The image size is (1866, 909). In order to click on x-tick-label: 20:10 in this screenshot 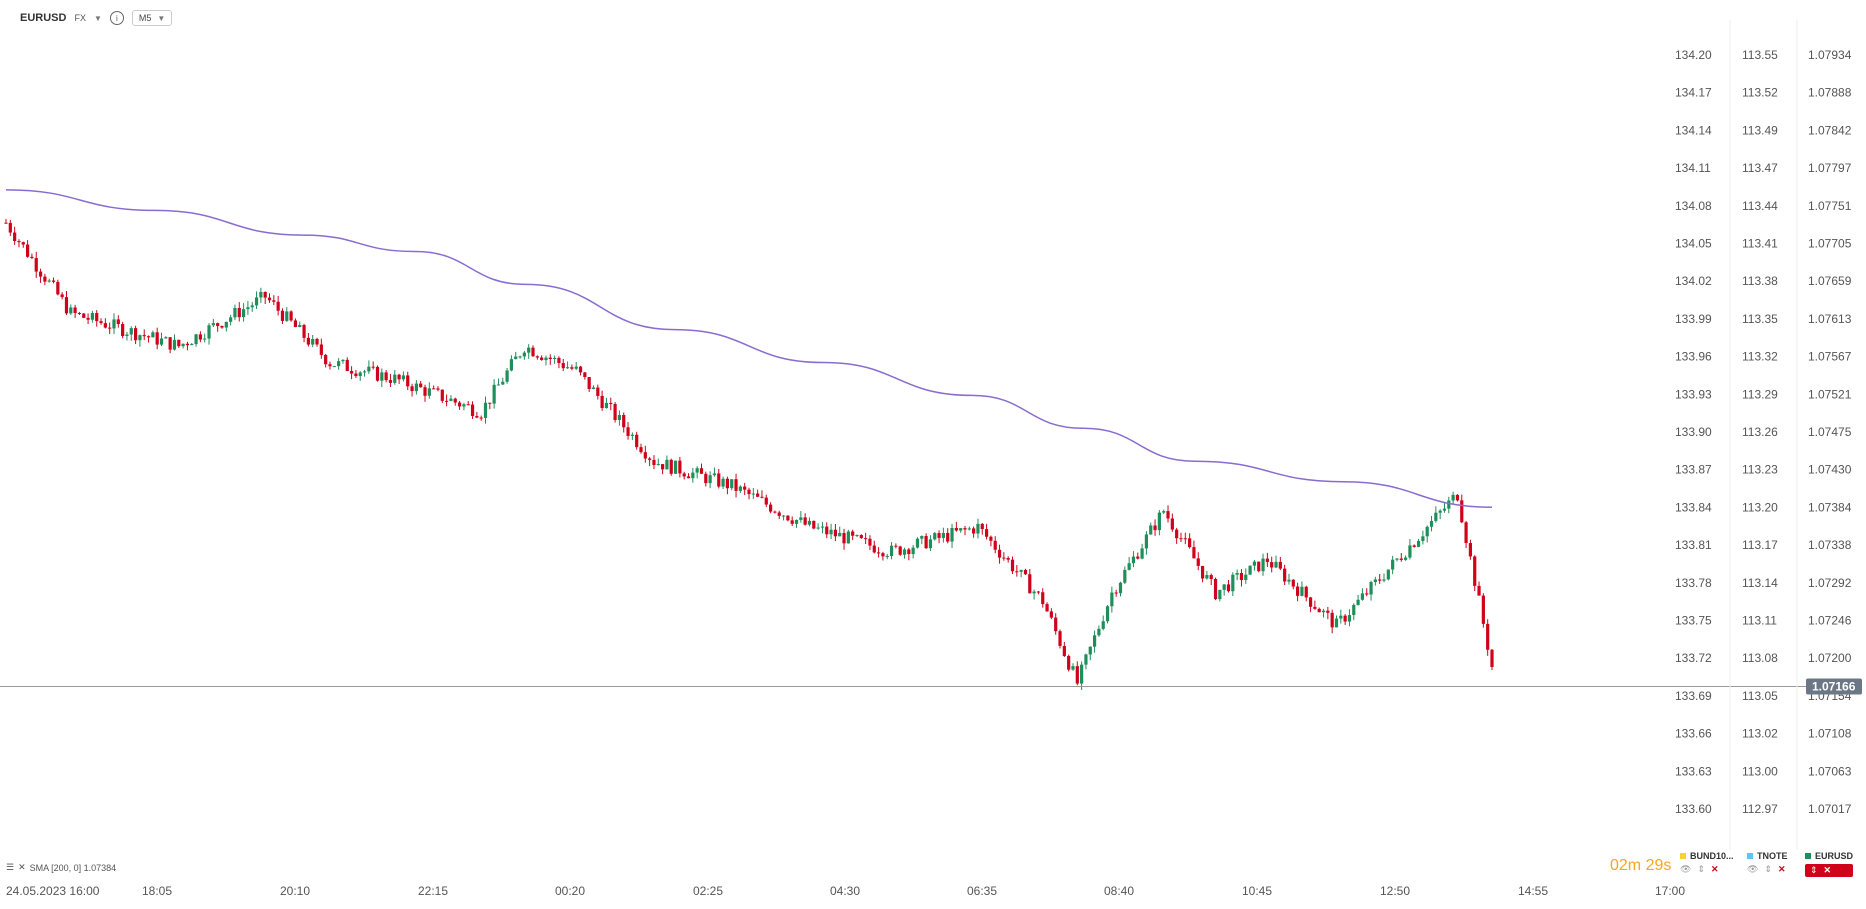, I will do `click(295, 891)`.